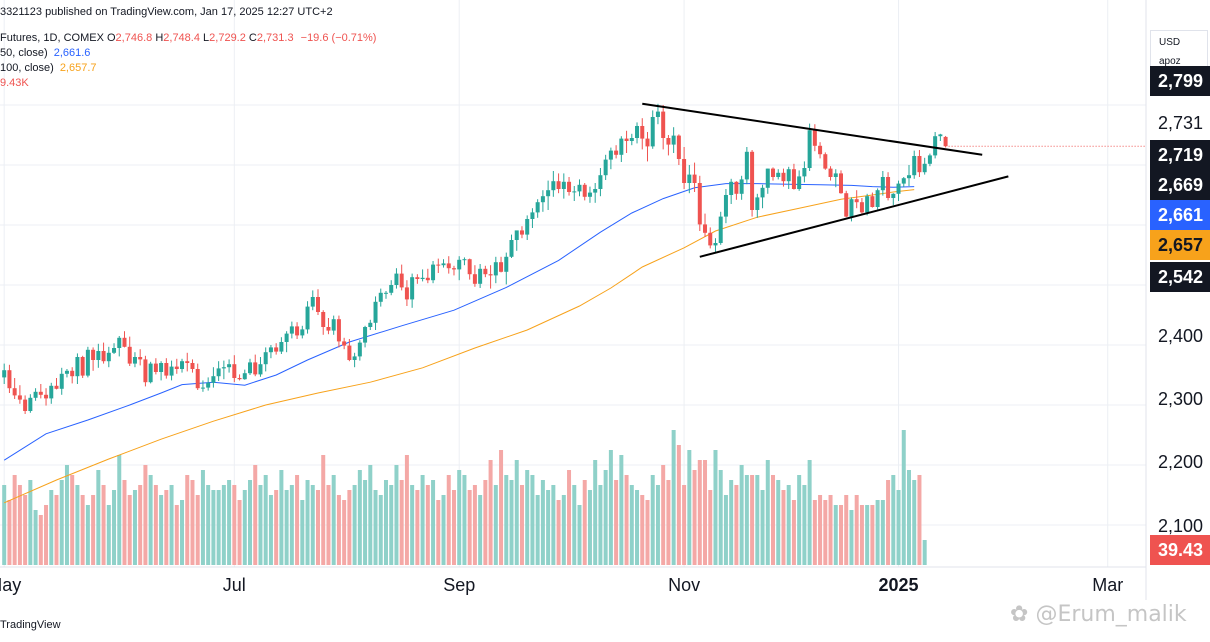  What do you see at coordinates (14, 83) in the screenshot?
I see `volume-legend: 9.43K` at bounding box center [14, 83].